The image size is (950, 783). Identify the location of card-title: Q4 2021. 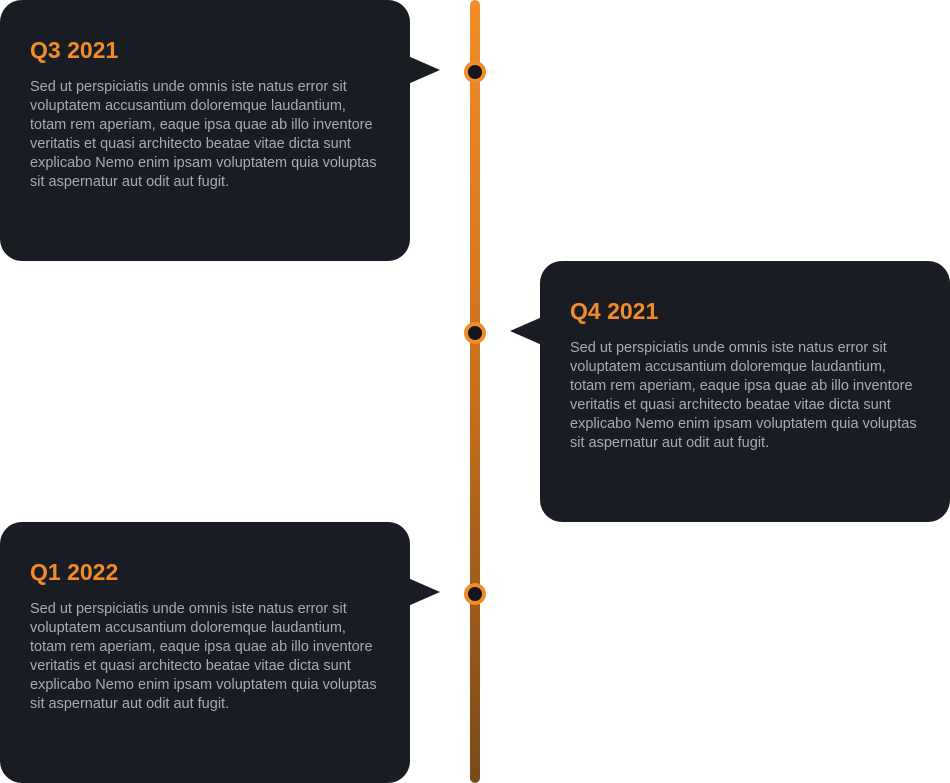
(614, 311).